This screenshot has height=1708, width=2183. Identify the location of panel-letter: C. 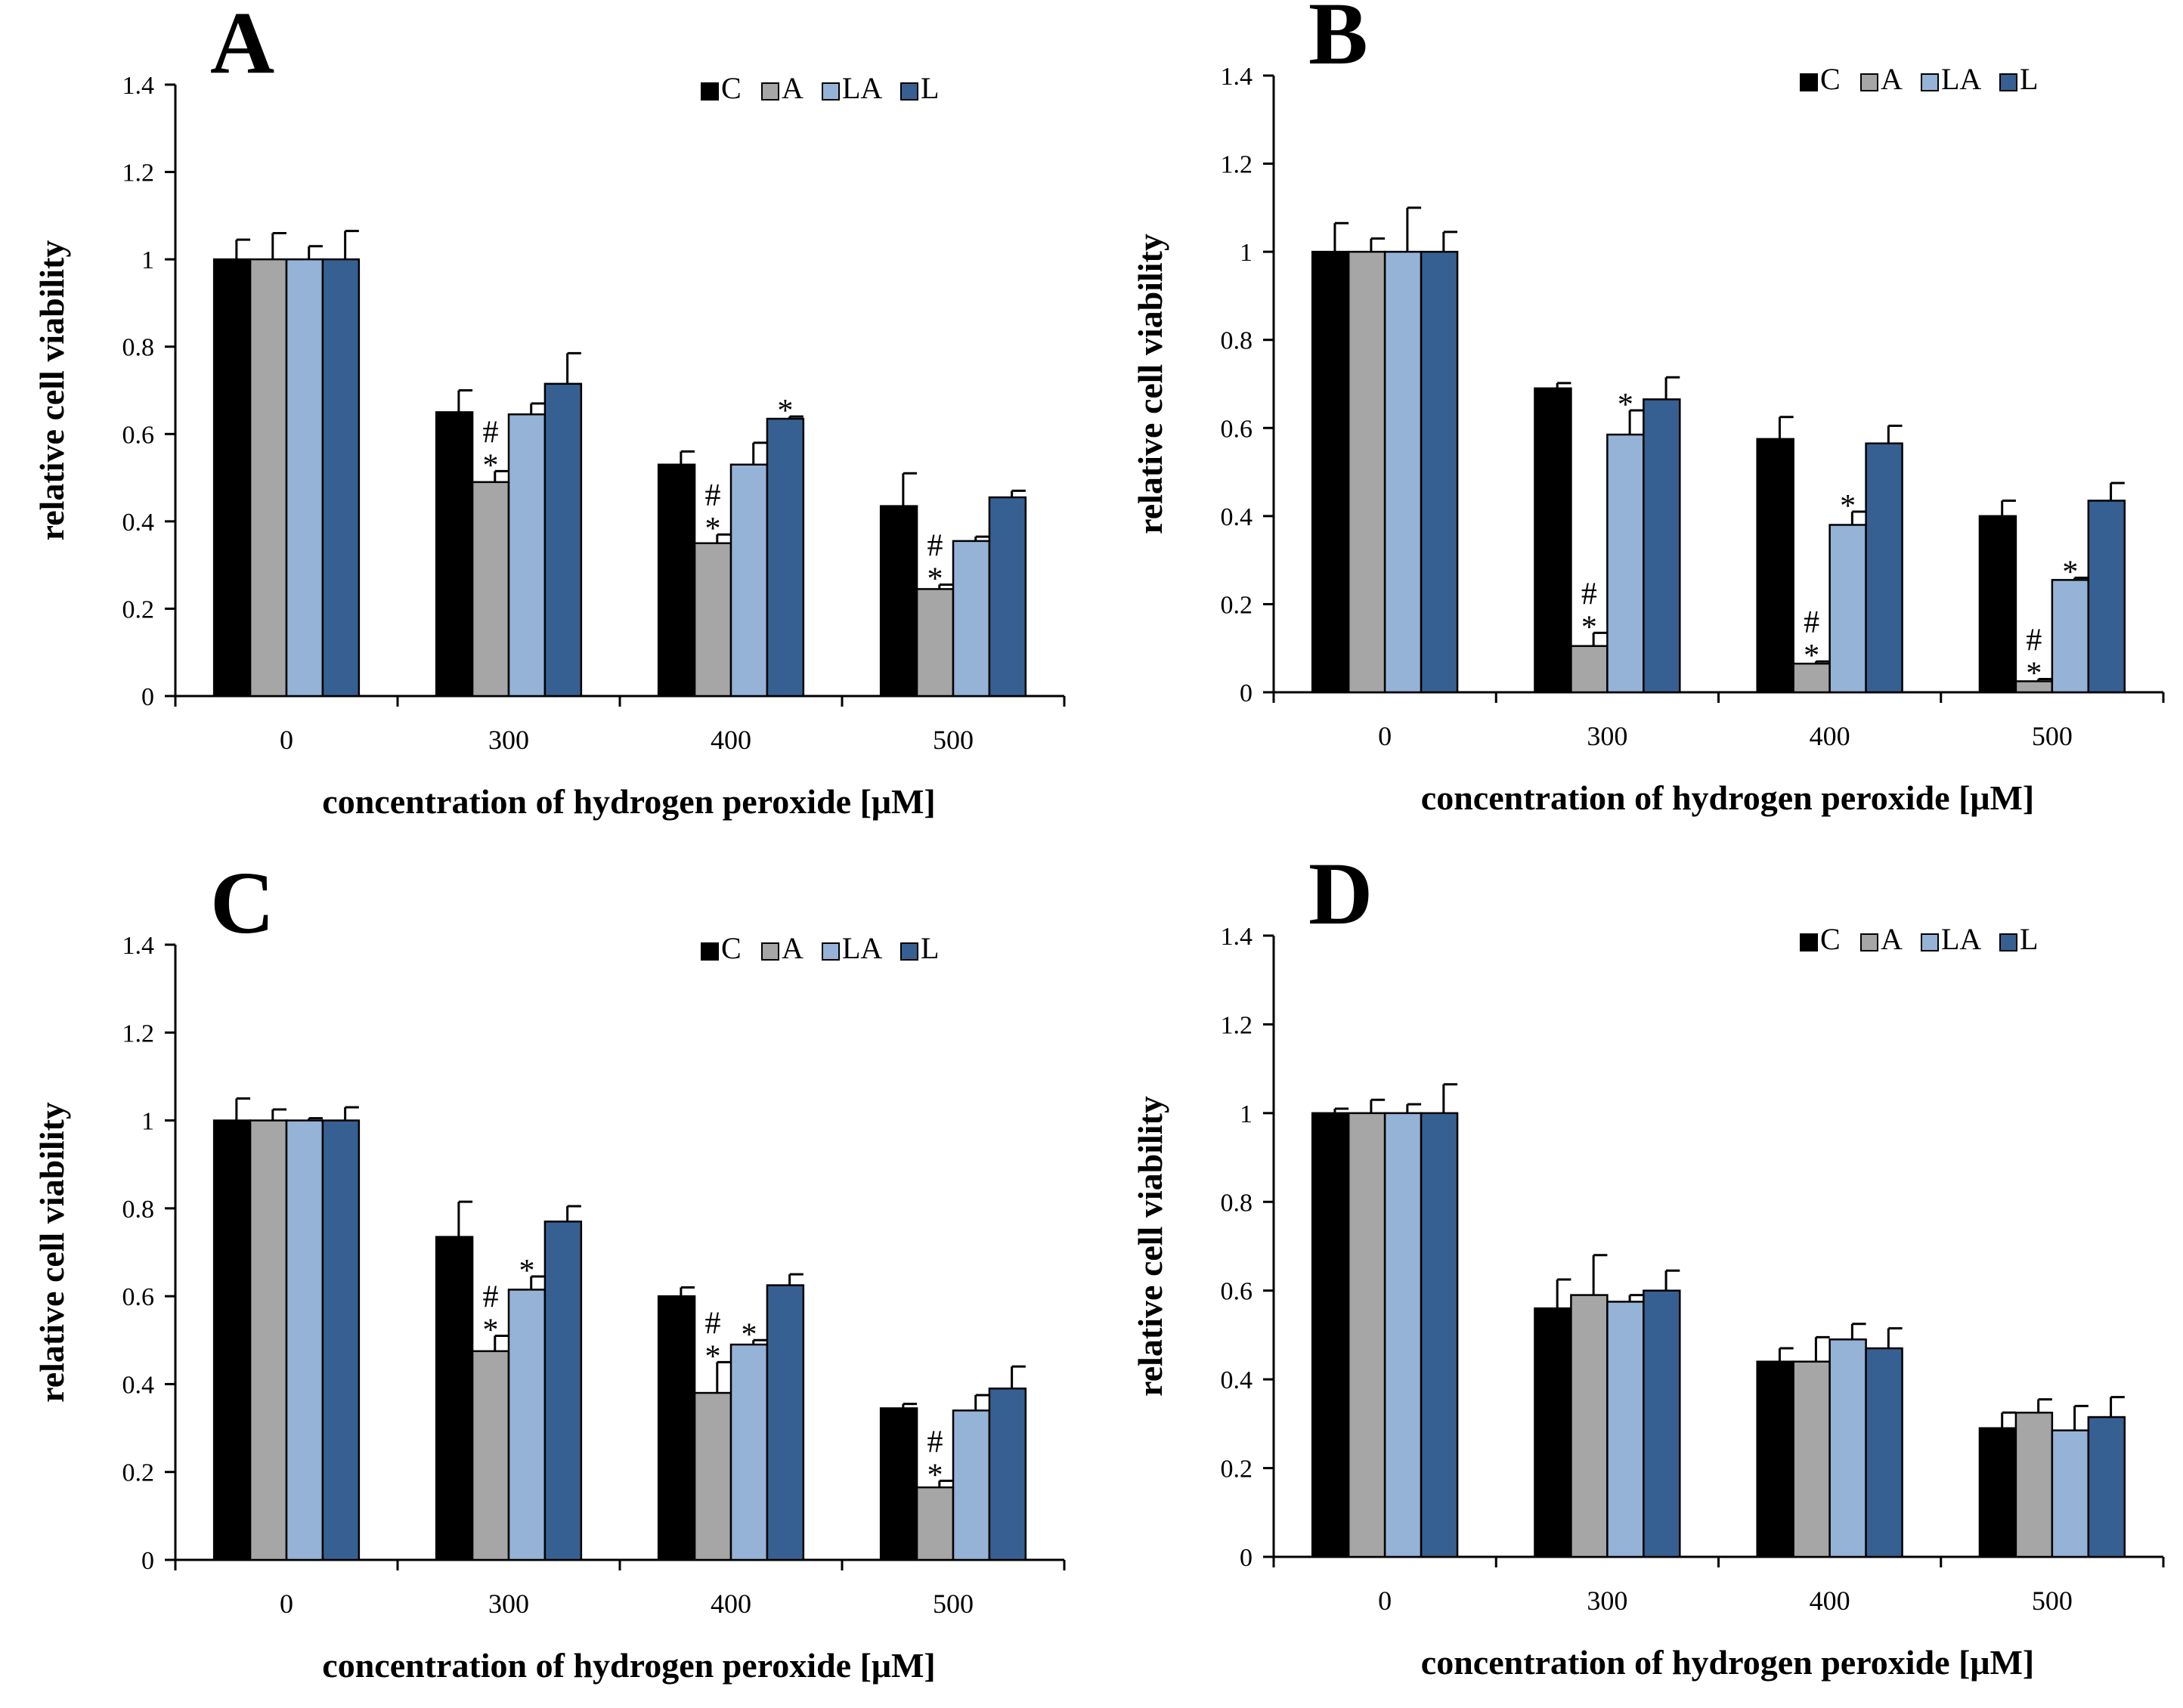
(242, 902).